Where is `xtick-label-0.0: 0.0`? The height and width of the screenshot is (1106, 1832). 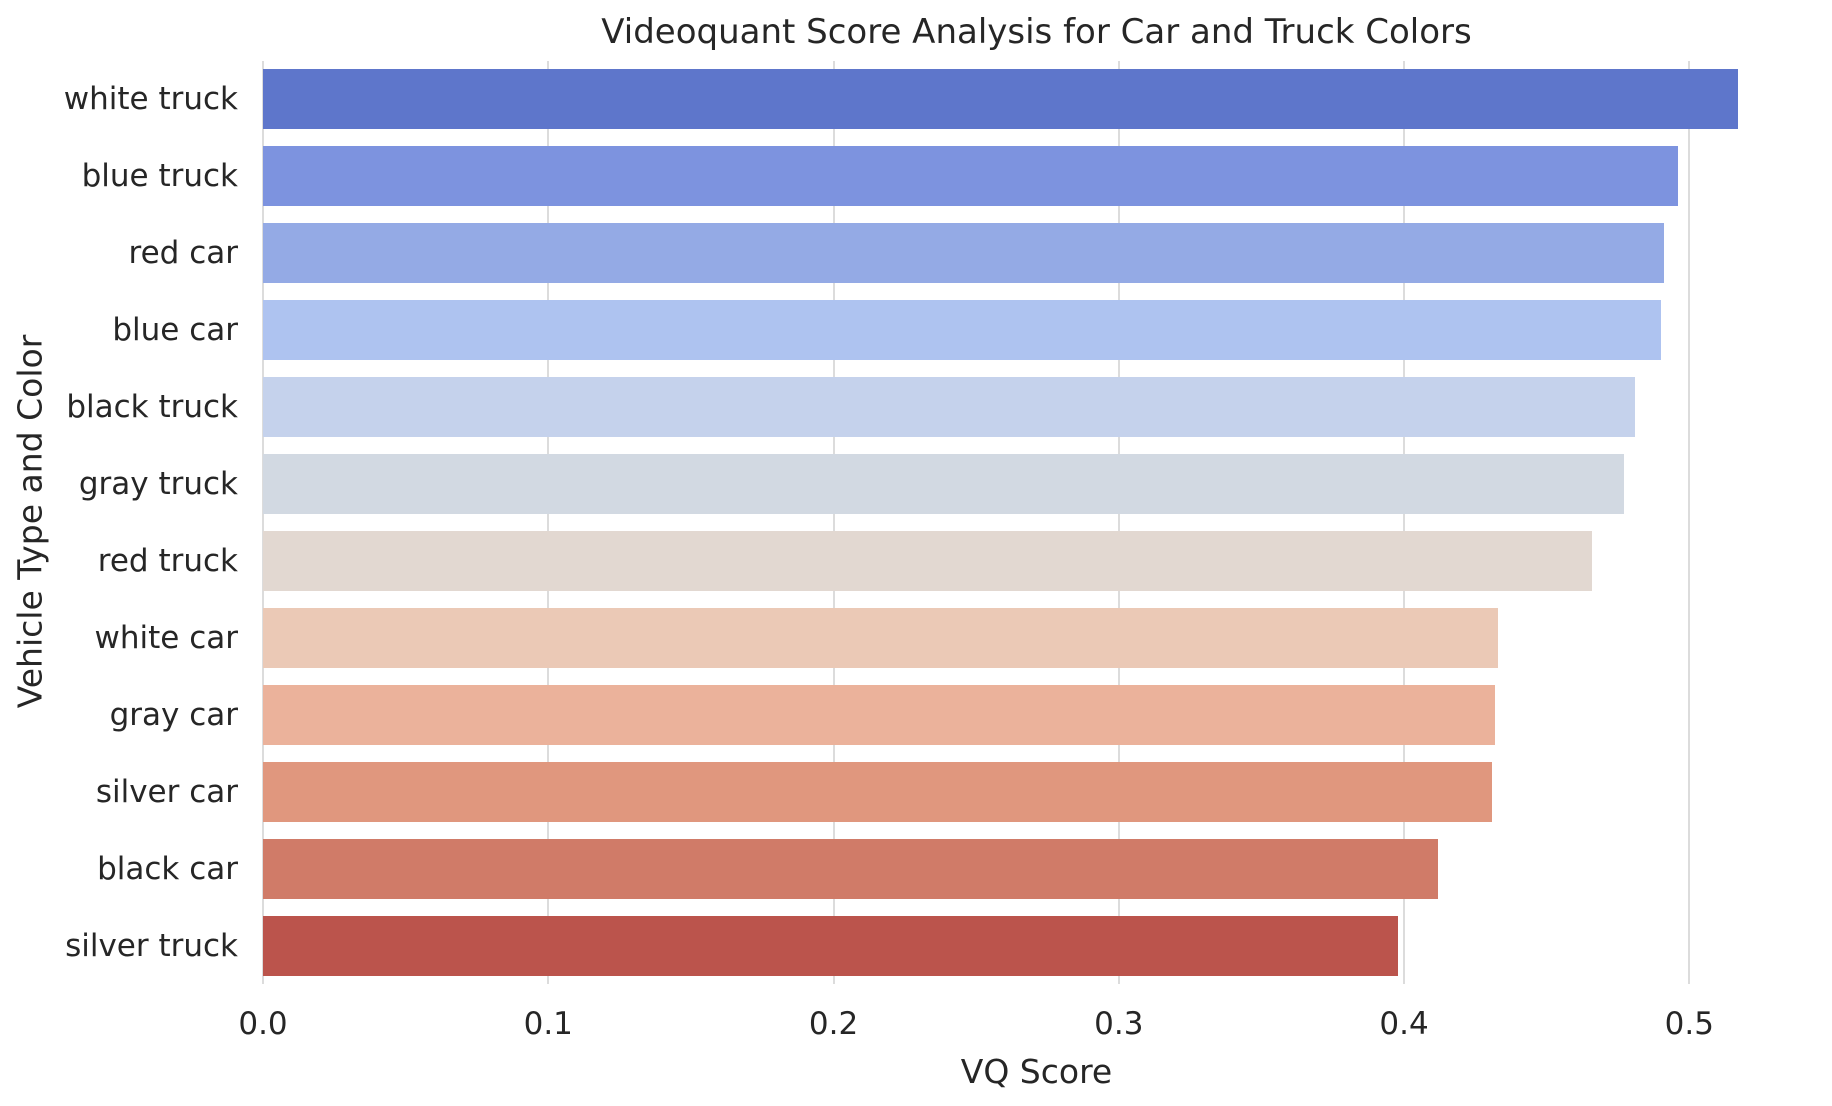 xtick-label-0.0: 0.0 is located at coordinates (263, 1024).